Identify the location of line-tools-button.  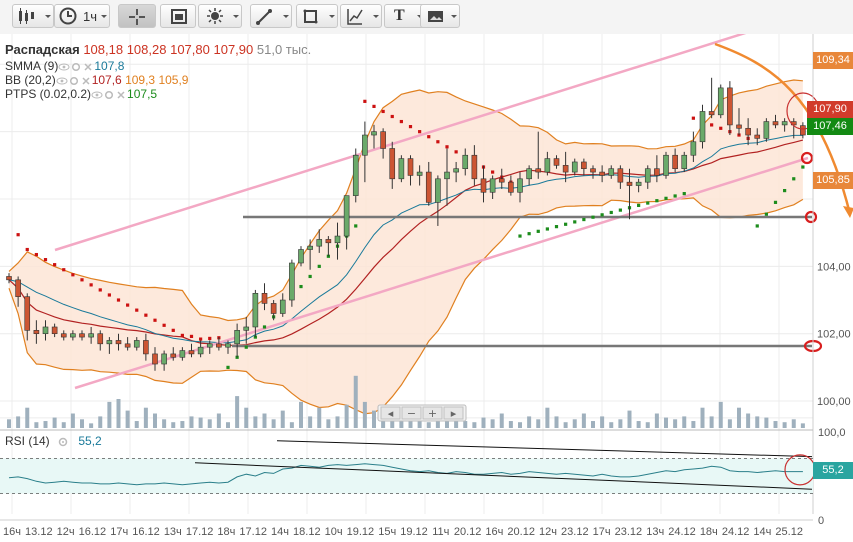
(271, 16).